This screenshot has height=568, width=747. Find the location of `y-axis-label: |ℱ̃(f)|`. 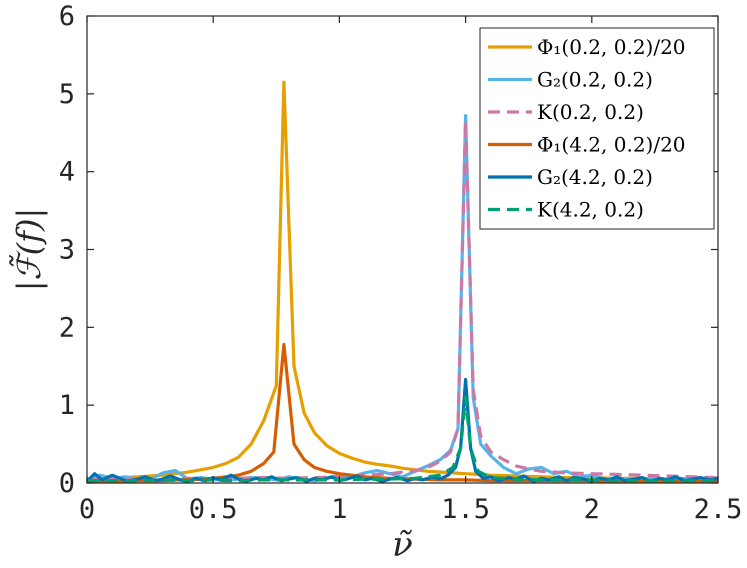

y-axis-label: |ℱ̃(f)| is located at coordinates (28, 250).